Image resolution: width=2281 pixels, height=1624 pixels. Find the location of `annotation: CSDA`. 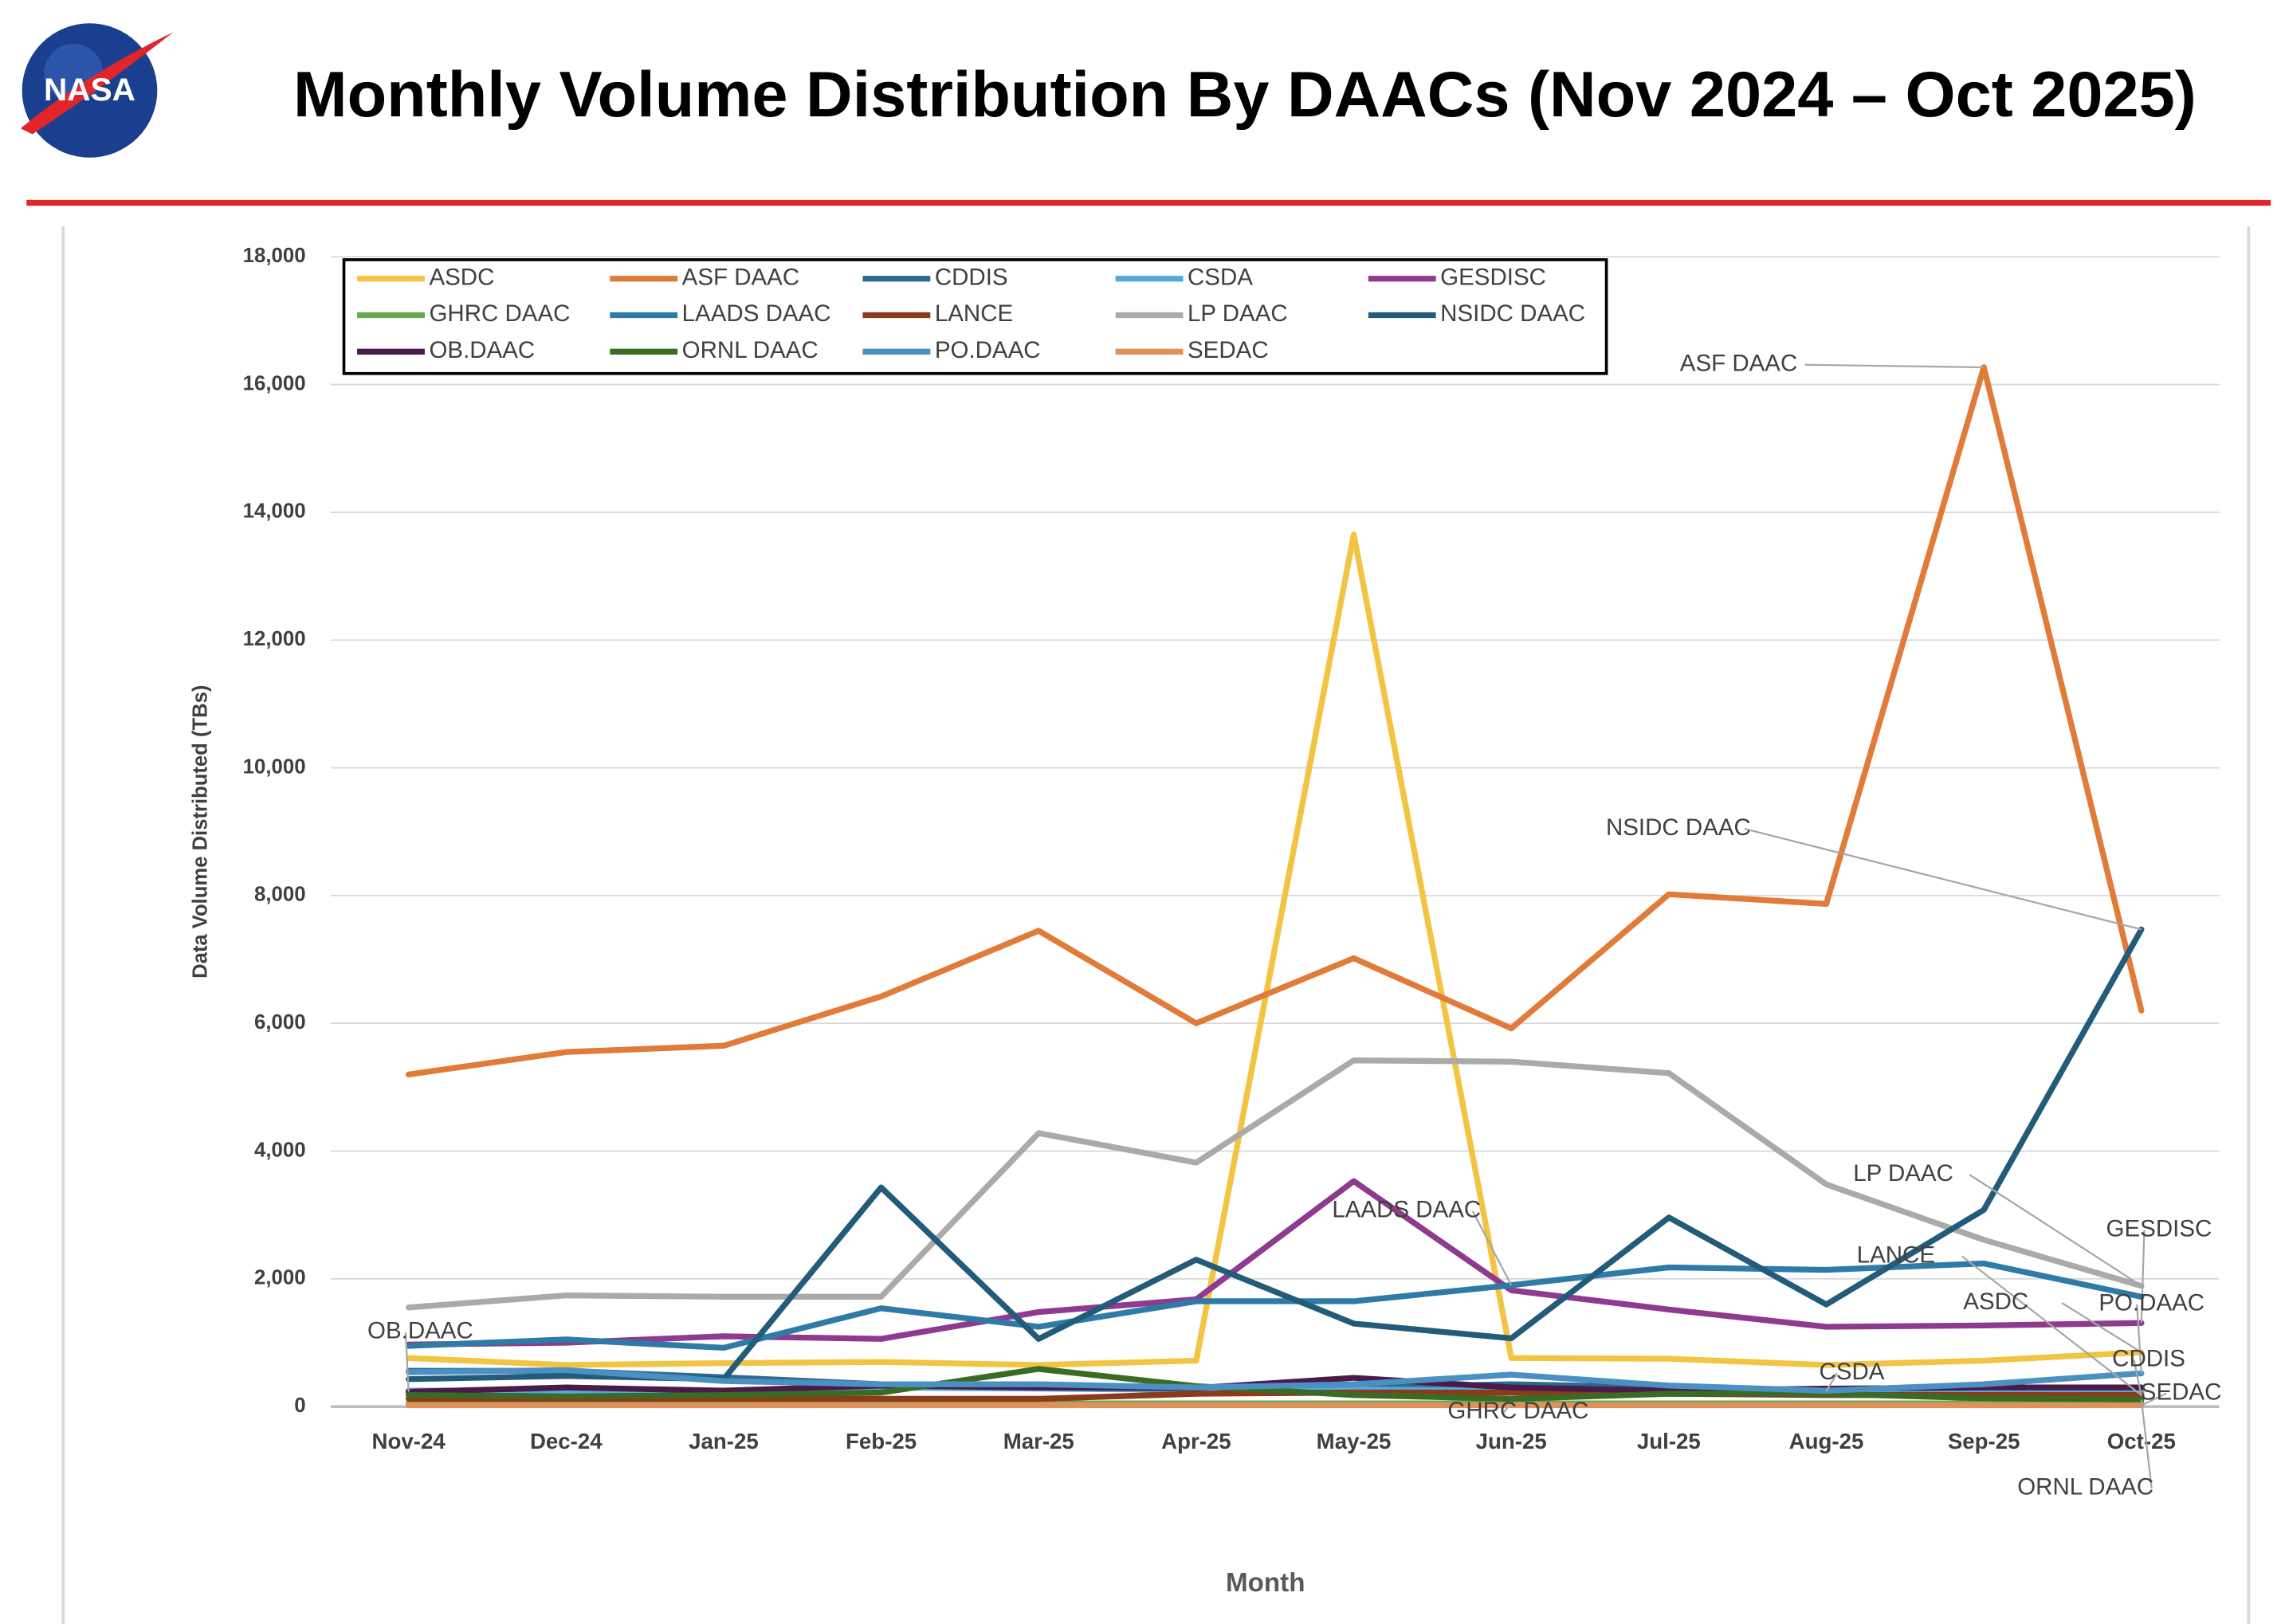

annotation: CSDA is located at coordinates (1852, 1372).